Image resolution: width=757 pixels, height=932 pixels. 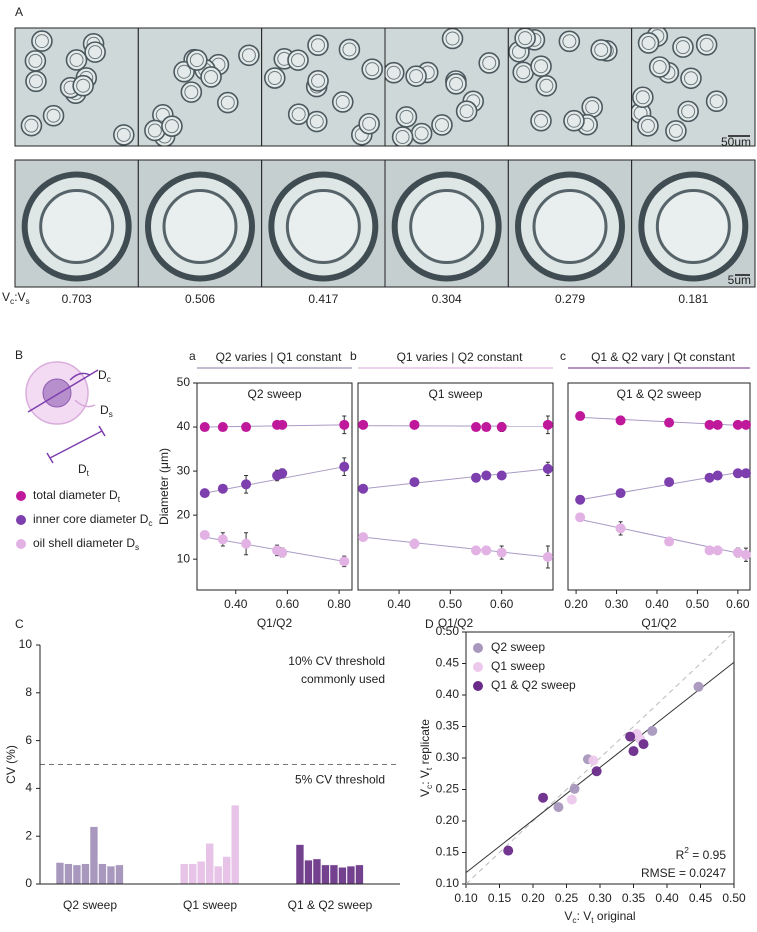 I want to click on text-part: D, so click(x=82, y=469).